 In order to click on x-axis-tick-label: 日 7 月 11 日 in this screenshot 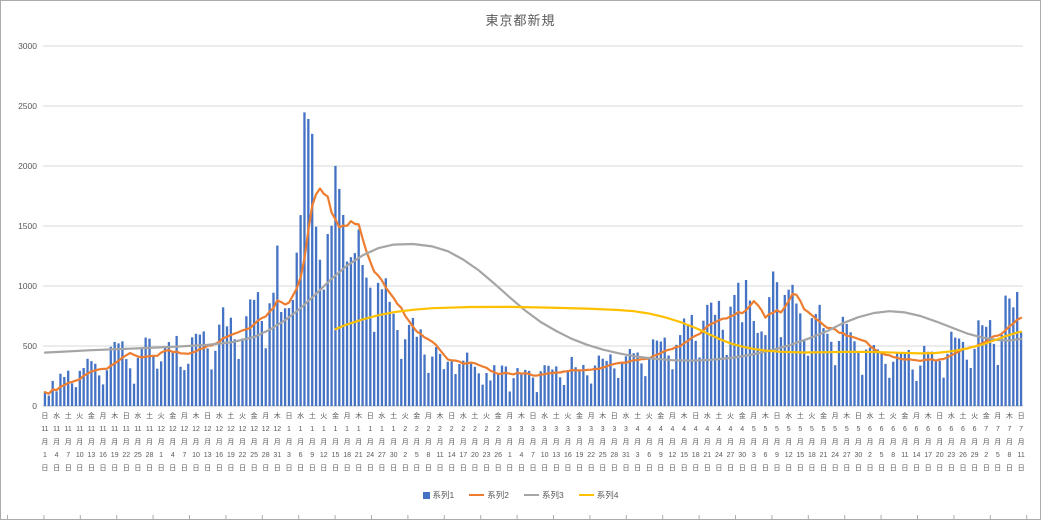, I will do `click(1020, 442)`.